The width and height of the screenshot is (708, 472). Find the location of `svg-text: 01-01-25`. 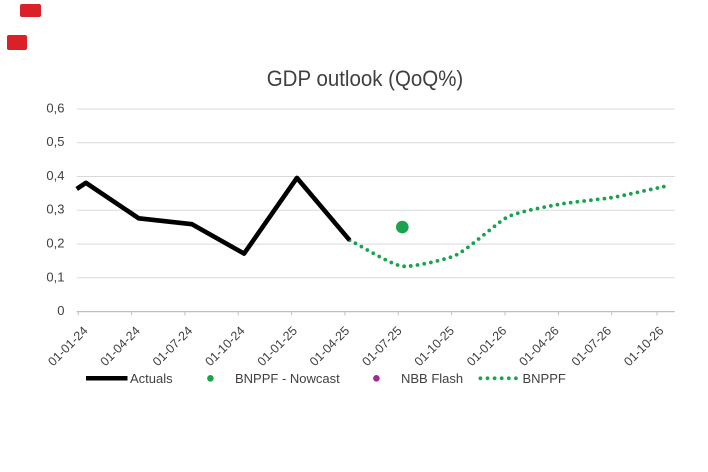

svg-text: 01-01-25 is located at coordinates (277, 346).